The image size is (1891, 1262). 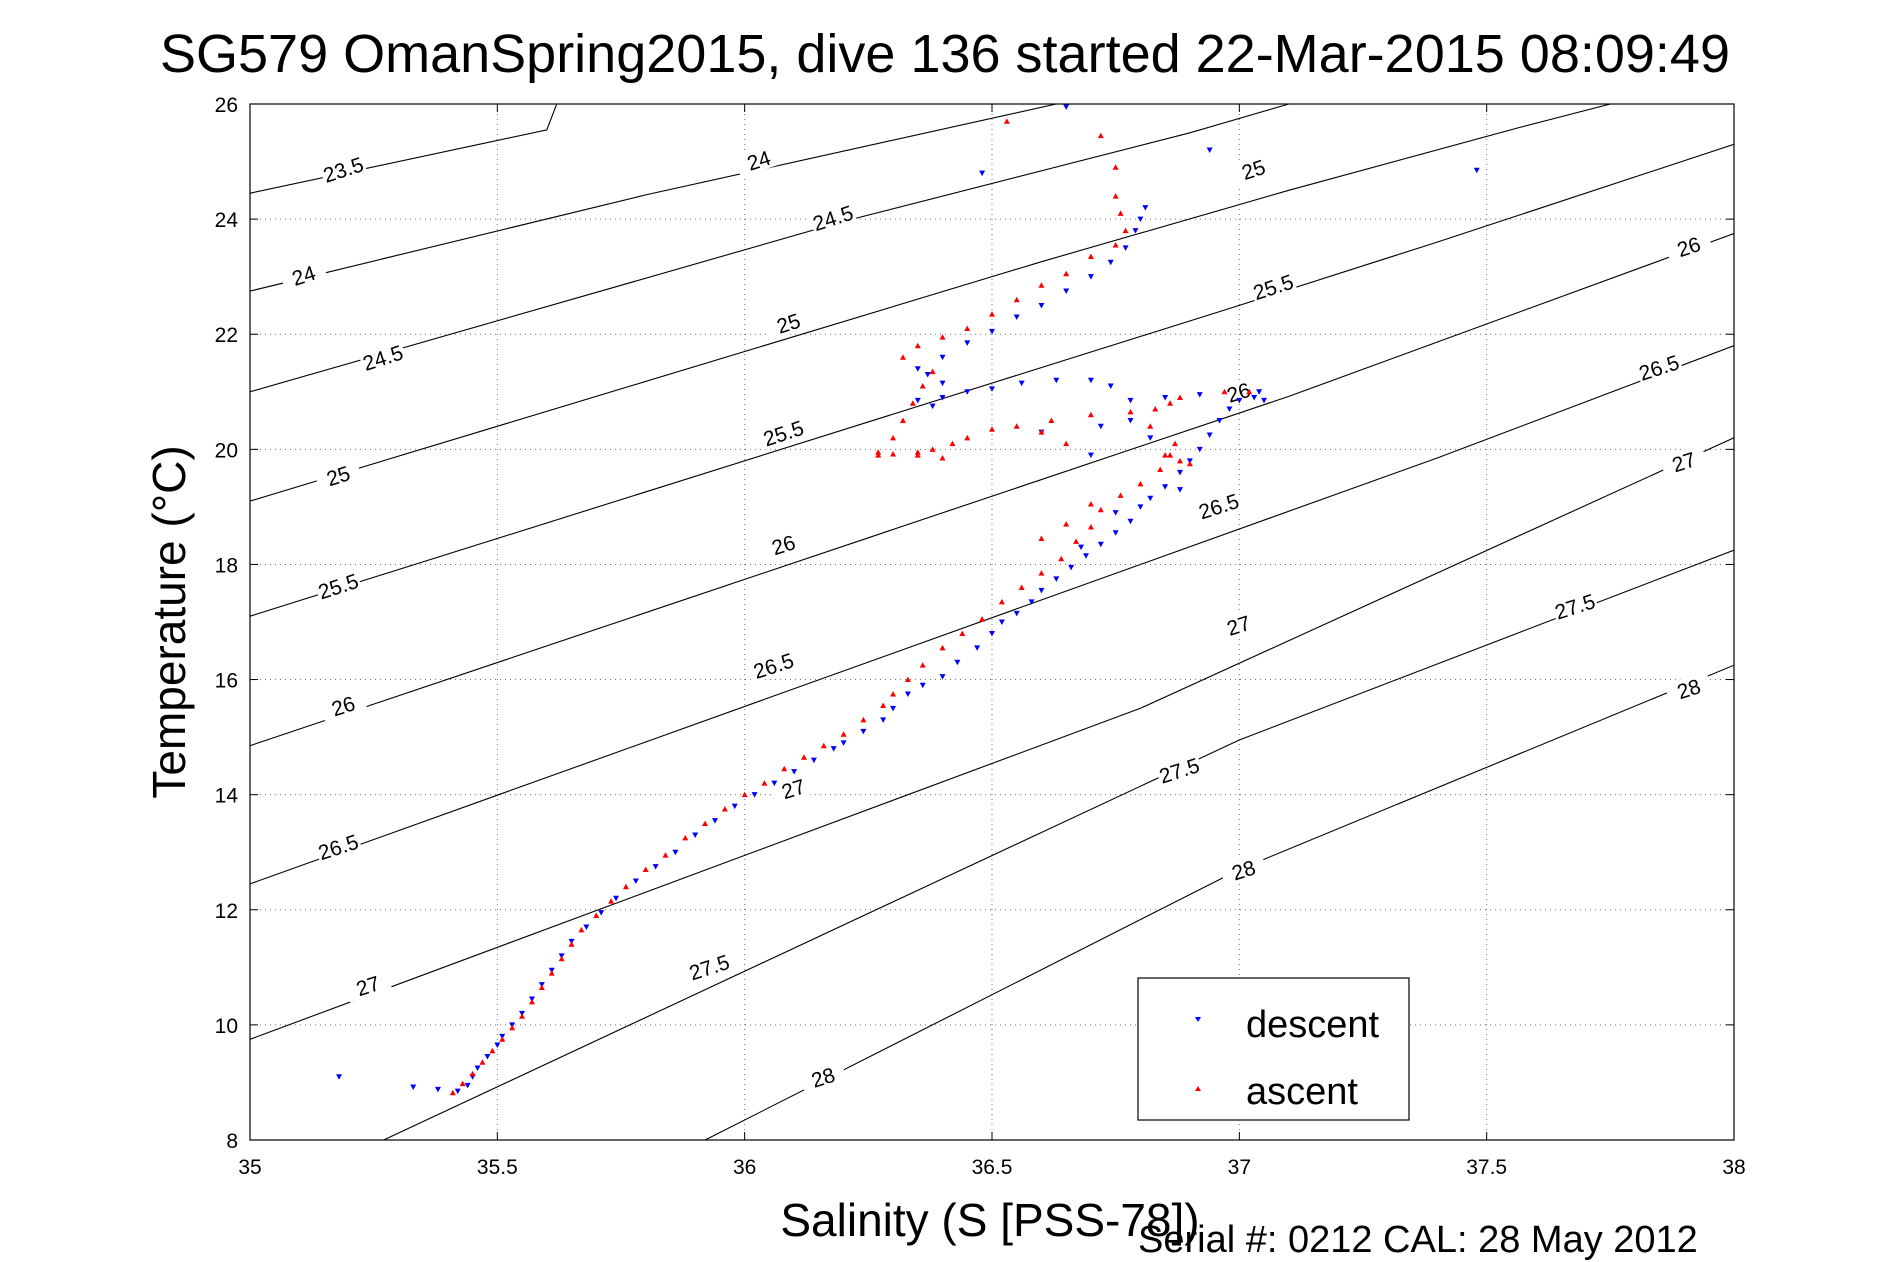 I want to click on x-tick-label: 36.5, so click(x=992, y=1167).